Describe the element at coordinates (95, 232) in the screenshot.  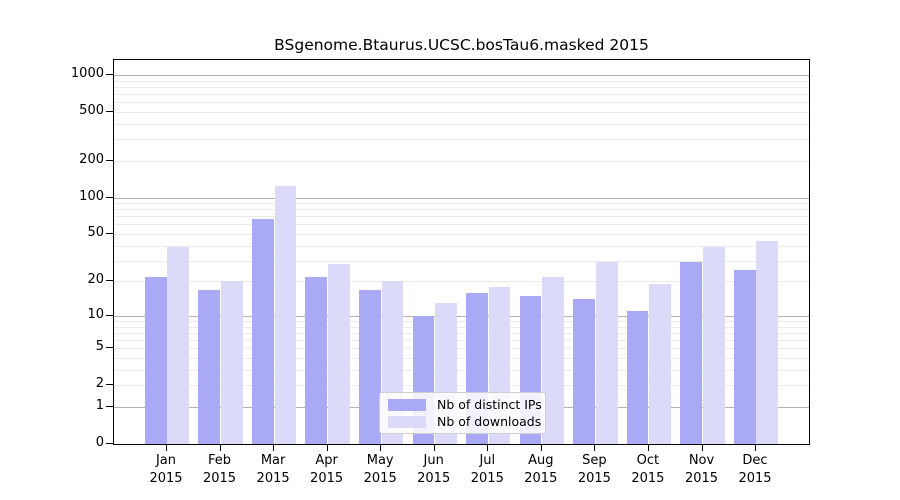
I see `y-tick-label: 50` at that location.